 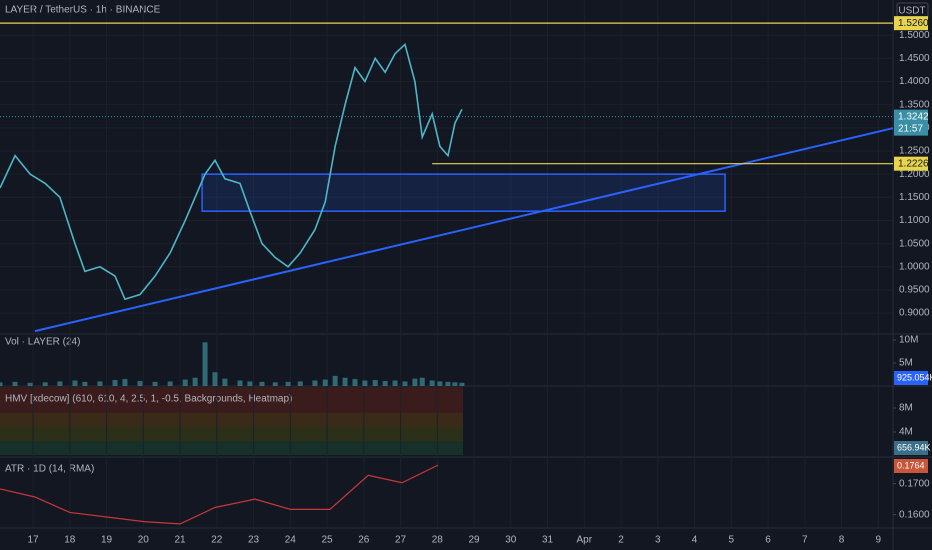 What do you see at coordinates (254, 540) in the screenshot?
I see `x-tick-label: 23` at bounding box center [254, 540].